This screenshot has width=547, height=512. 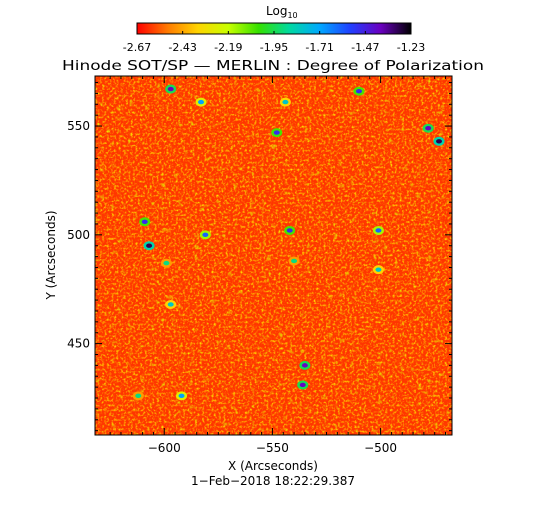 I want to click on colorbar-title: Log10, so click(x=282, y=12).